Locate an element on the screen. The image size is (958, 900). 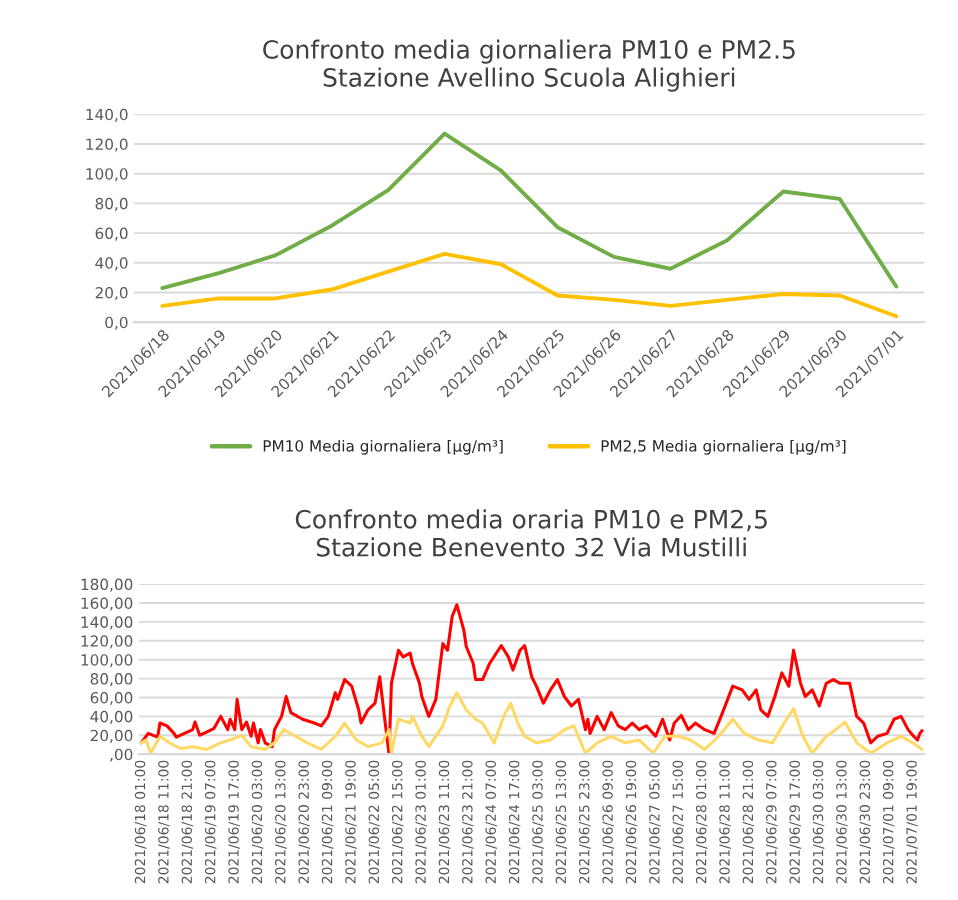
chart-title: Confronto media oraria PM10 e PM2,5 Stazione Benevento 32 Via Mustilli is located at coordinates (531, 533).